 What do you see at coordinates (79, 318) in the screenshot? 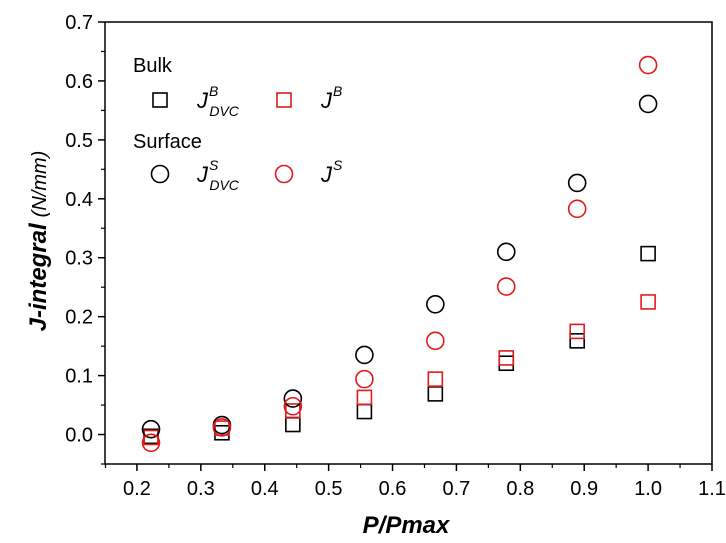
I see `y-tick-label: 0.2` at bounding box center [79, 318].